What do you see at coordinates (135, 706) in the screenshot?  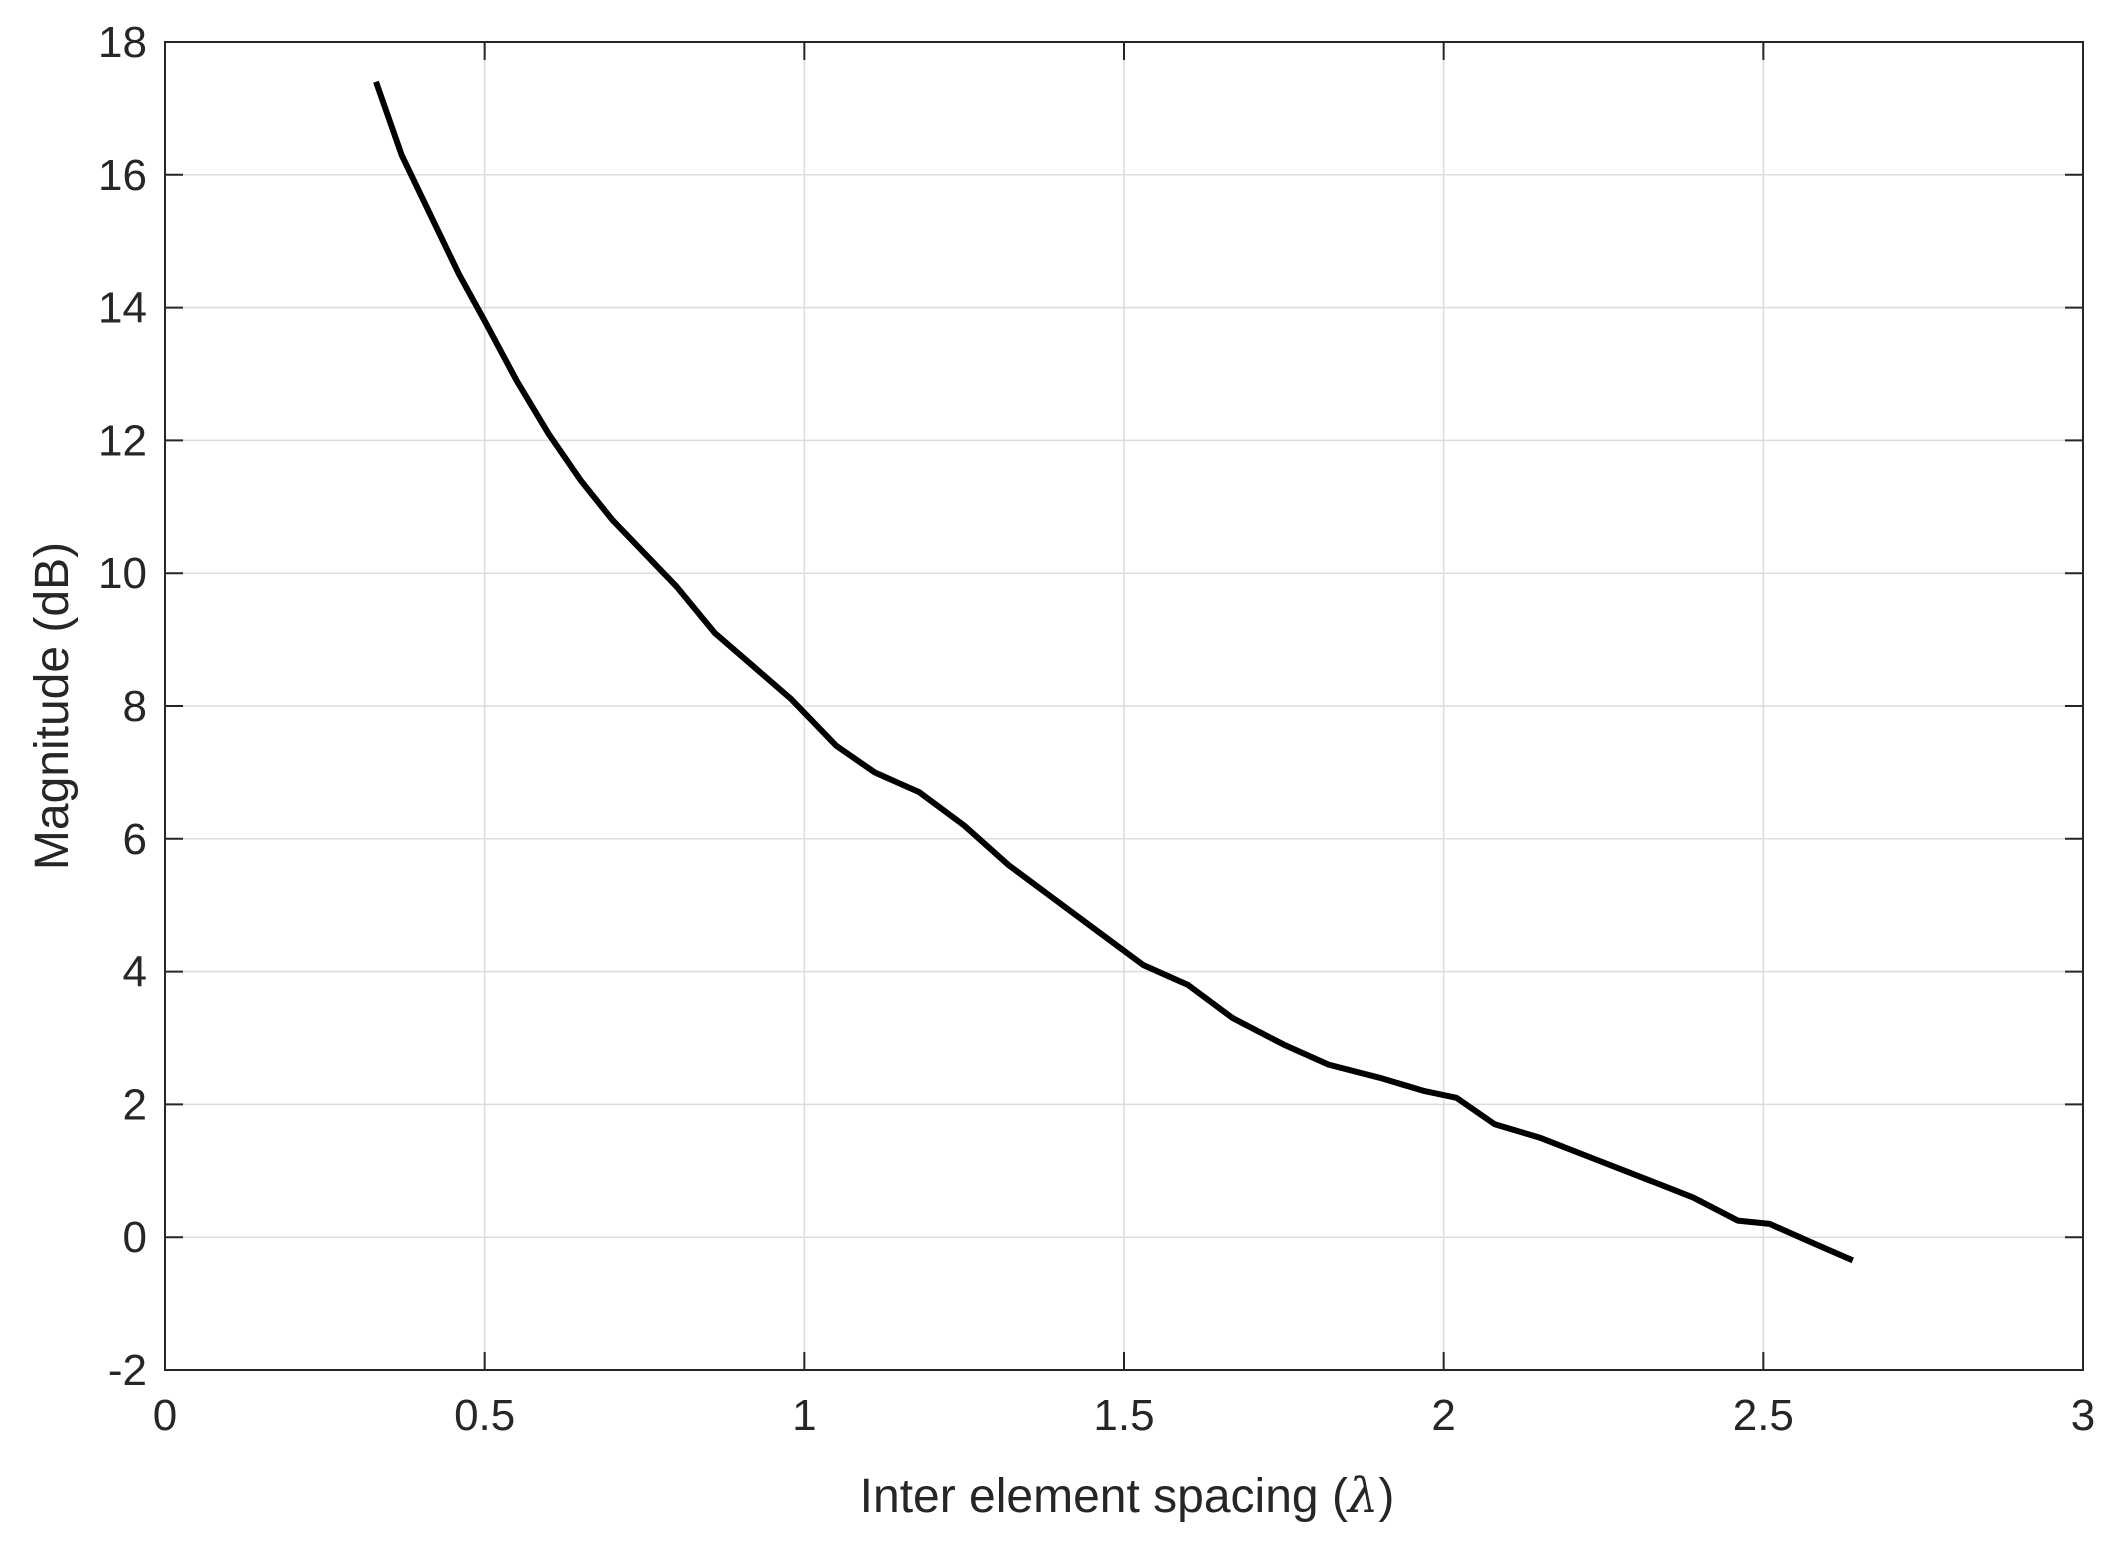 I see `y-tick-label: 8` at bounding box center [135, 706].